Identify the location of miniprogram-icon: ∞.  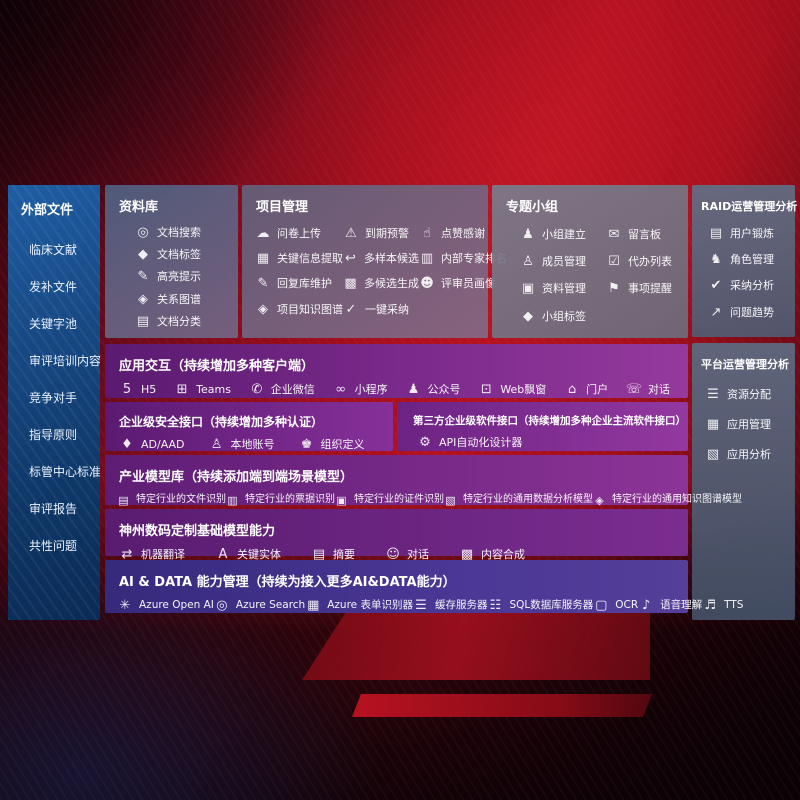
(341, 390).